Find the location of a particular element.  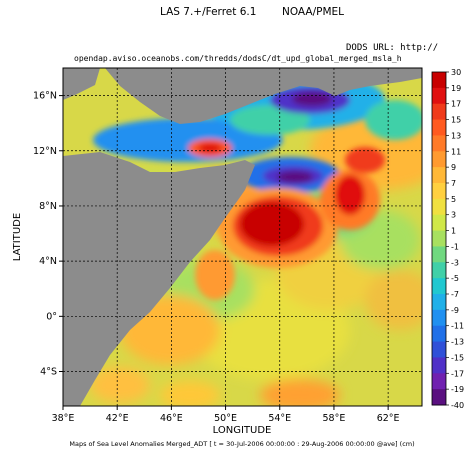

x-tick-label: 58°E is located at coordinates (334, 418).